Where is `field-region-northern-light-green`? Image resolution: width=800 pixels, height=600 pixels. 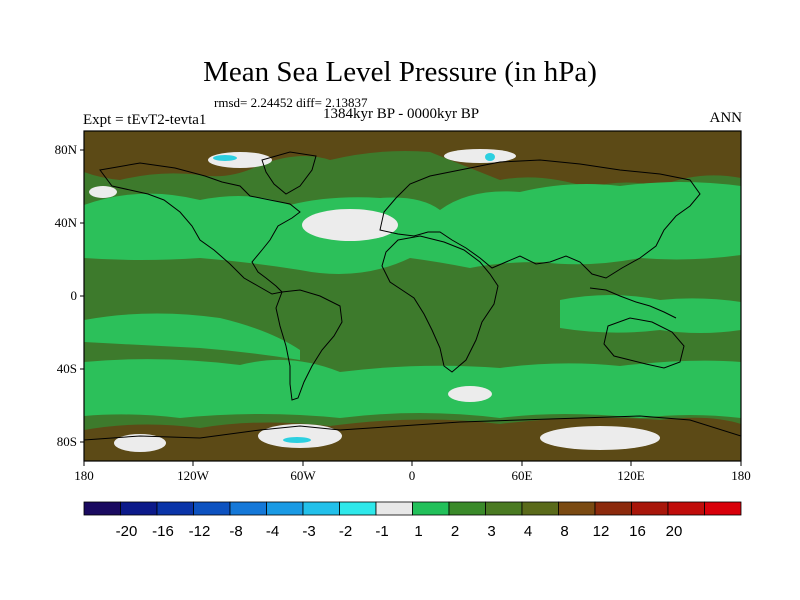
field-region-northern-light-green is located at coordinates (412, 228).